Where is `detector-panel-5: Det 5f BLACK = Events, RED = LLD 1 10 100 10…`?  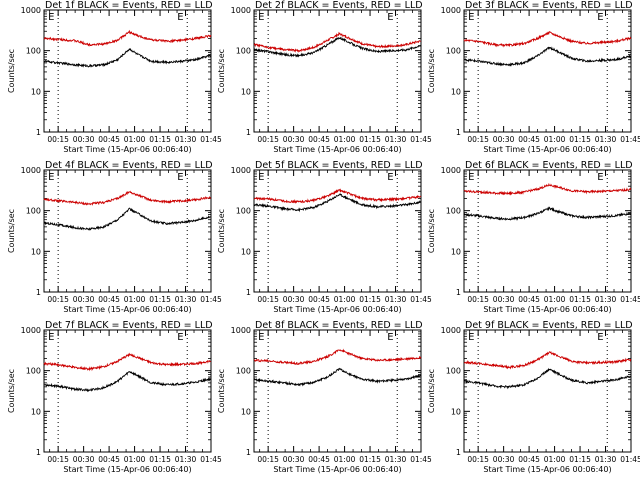
detector-panel-5: Det 5f BLACK = Events, RED = LLD 1 10 100 10… is located at coordinates (324, 237).